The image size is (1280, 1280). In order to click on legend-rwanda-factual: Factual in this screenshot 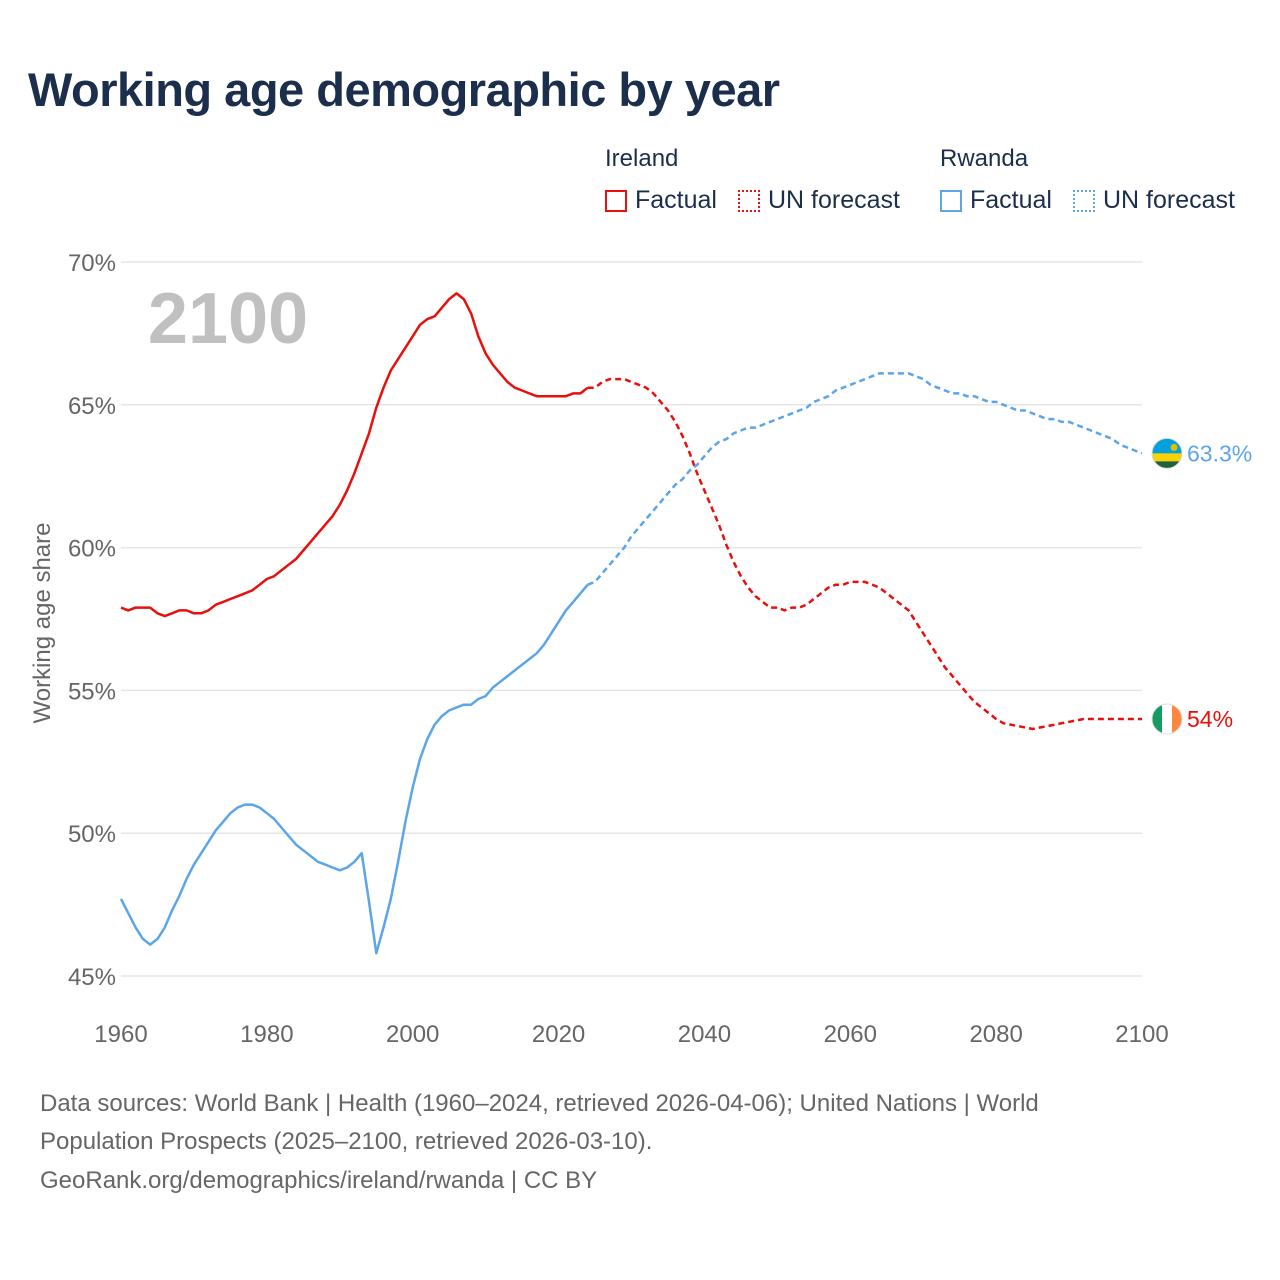, I will do `click(996, 200)`.